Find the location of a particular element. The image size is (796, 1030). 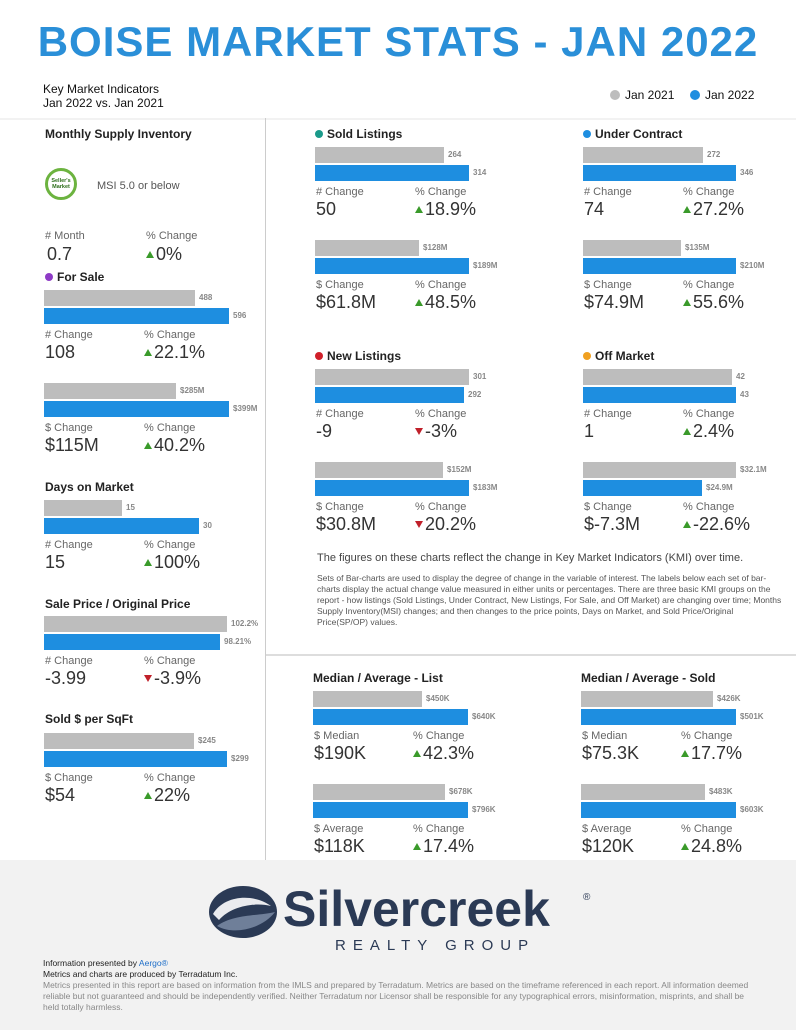

chart-title-for_sale_count: For Sale is located at coordinates (74, 277).